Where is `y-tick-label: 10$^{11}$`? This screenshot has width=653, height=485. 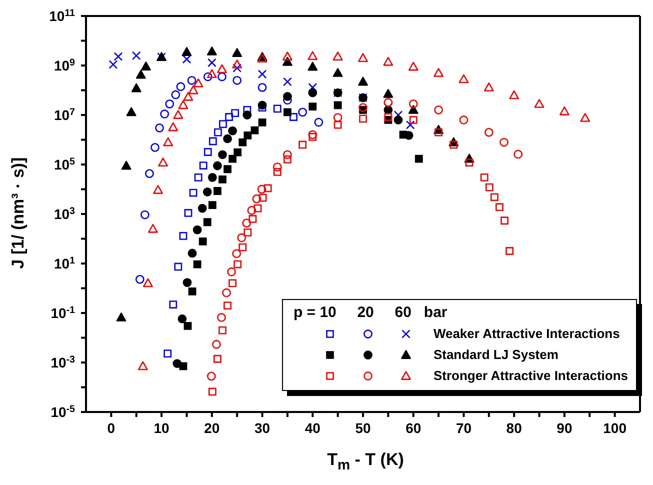 y-tick-label: 10$^{11}$ is located at coordinates (62, 16).